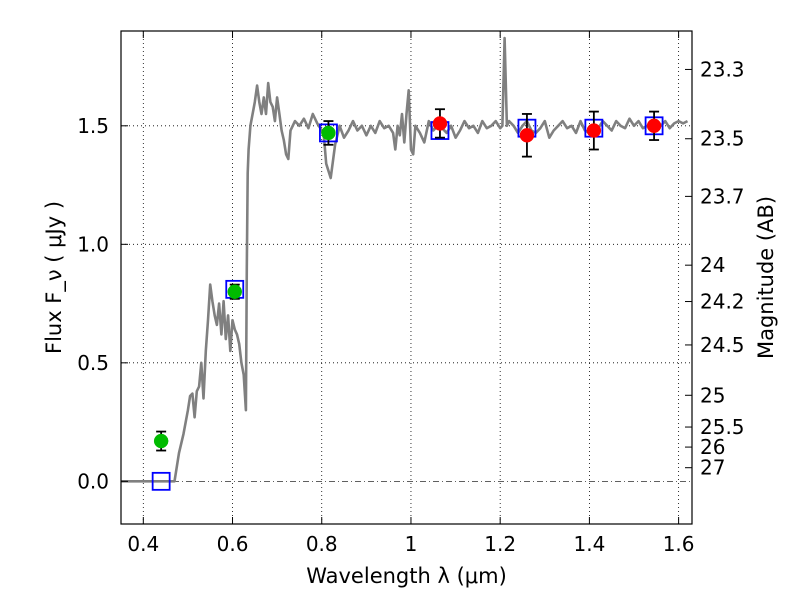 The image size is (800, 600). I want to click on x-tick-label: 0.6, so click(233, 544).